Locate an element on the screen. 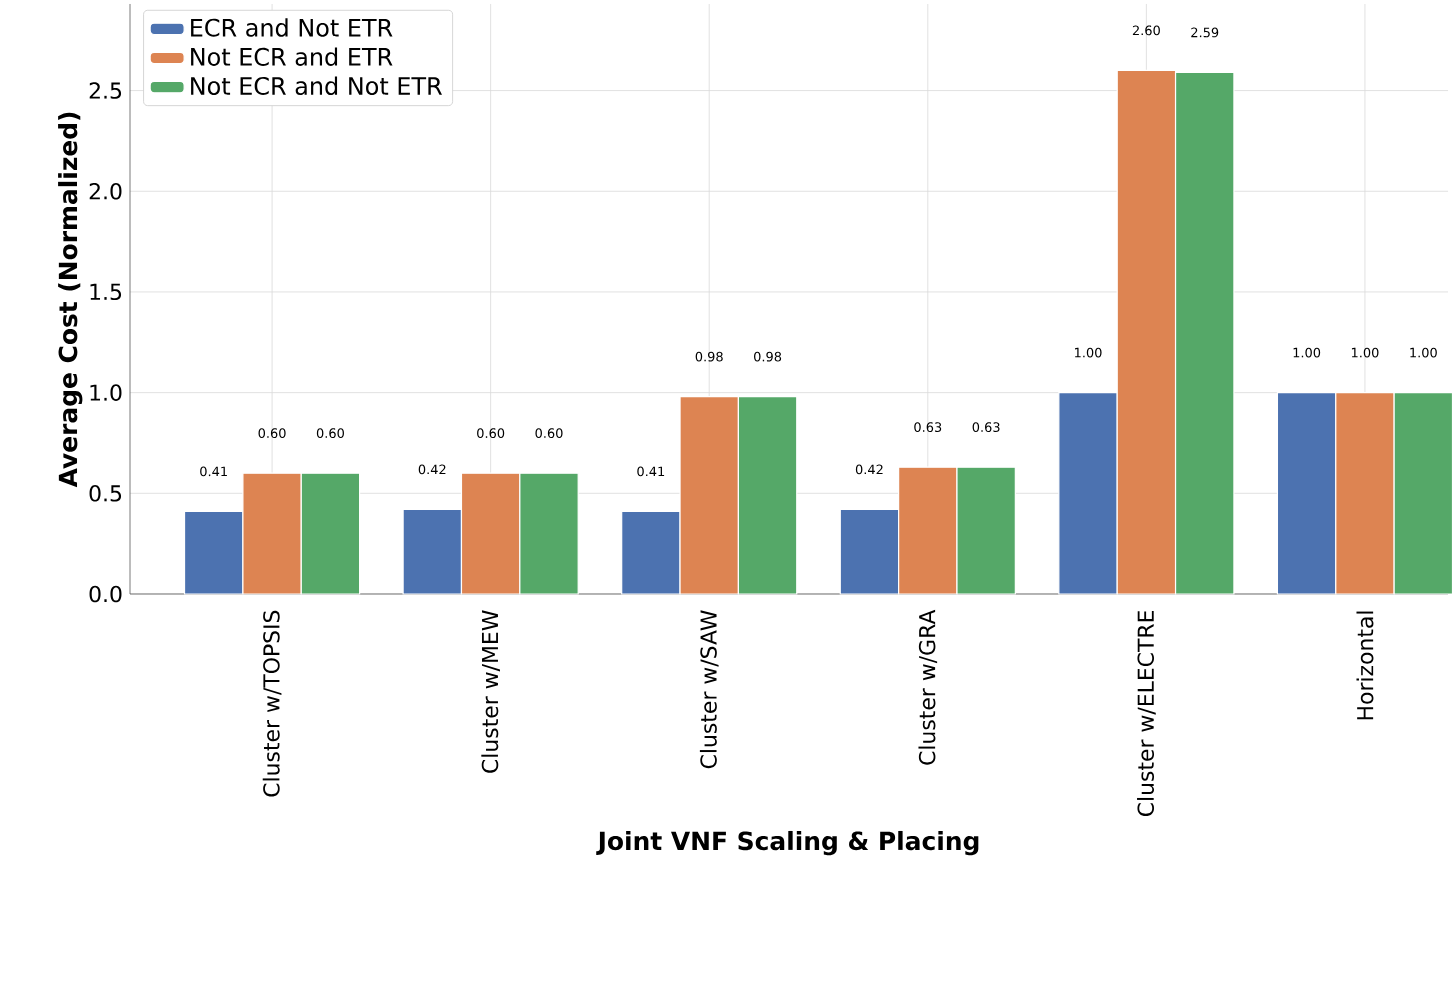  y-axis-title: Average Cost (Normalized) is located at coordinates (70, 300).